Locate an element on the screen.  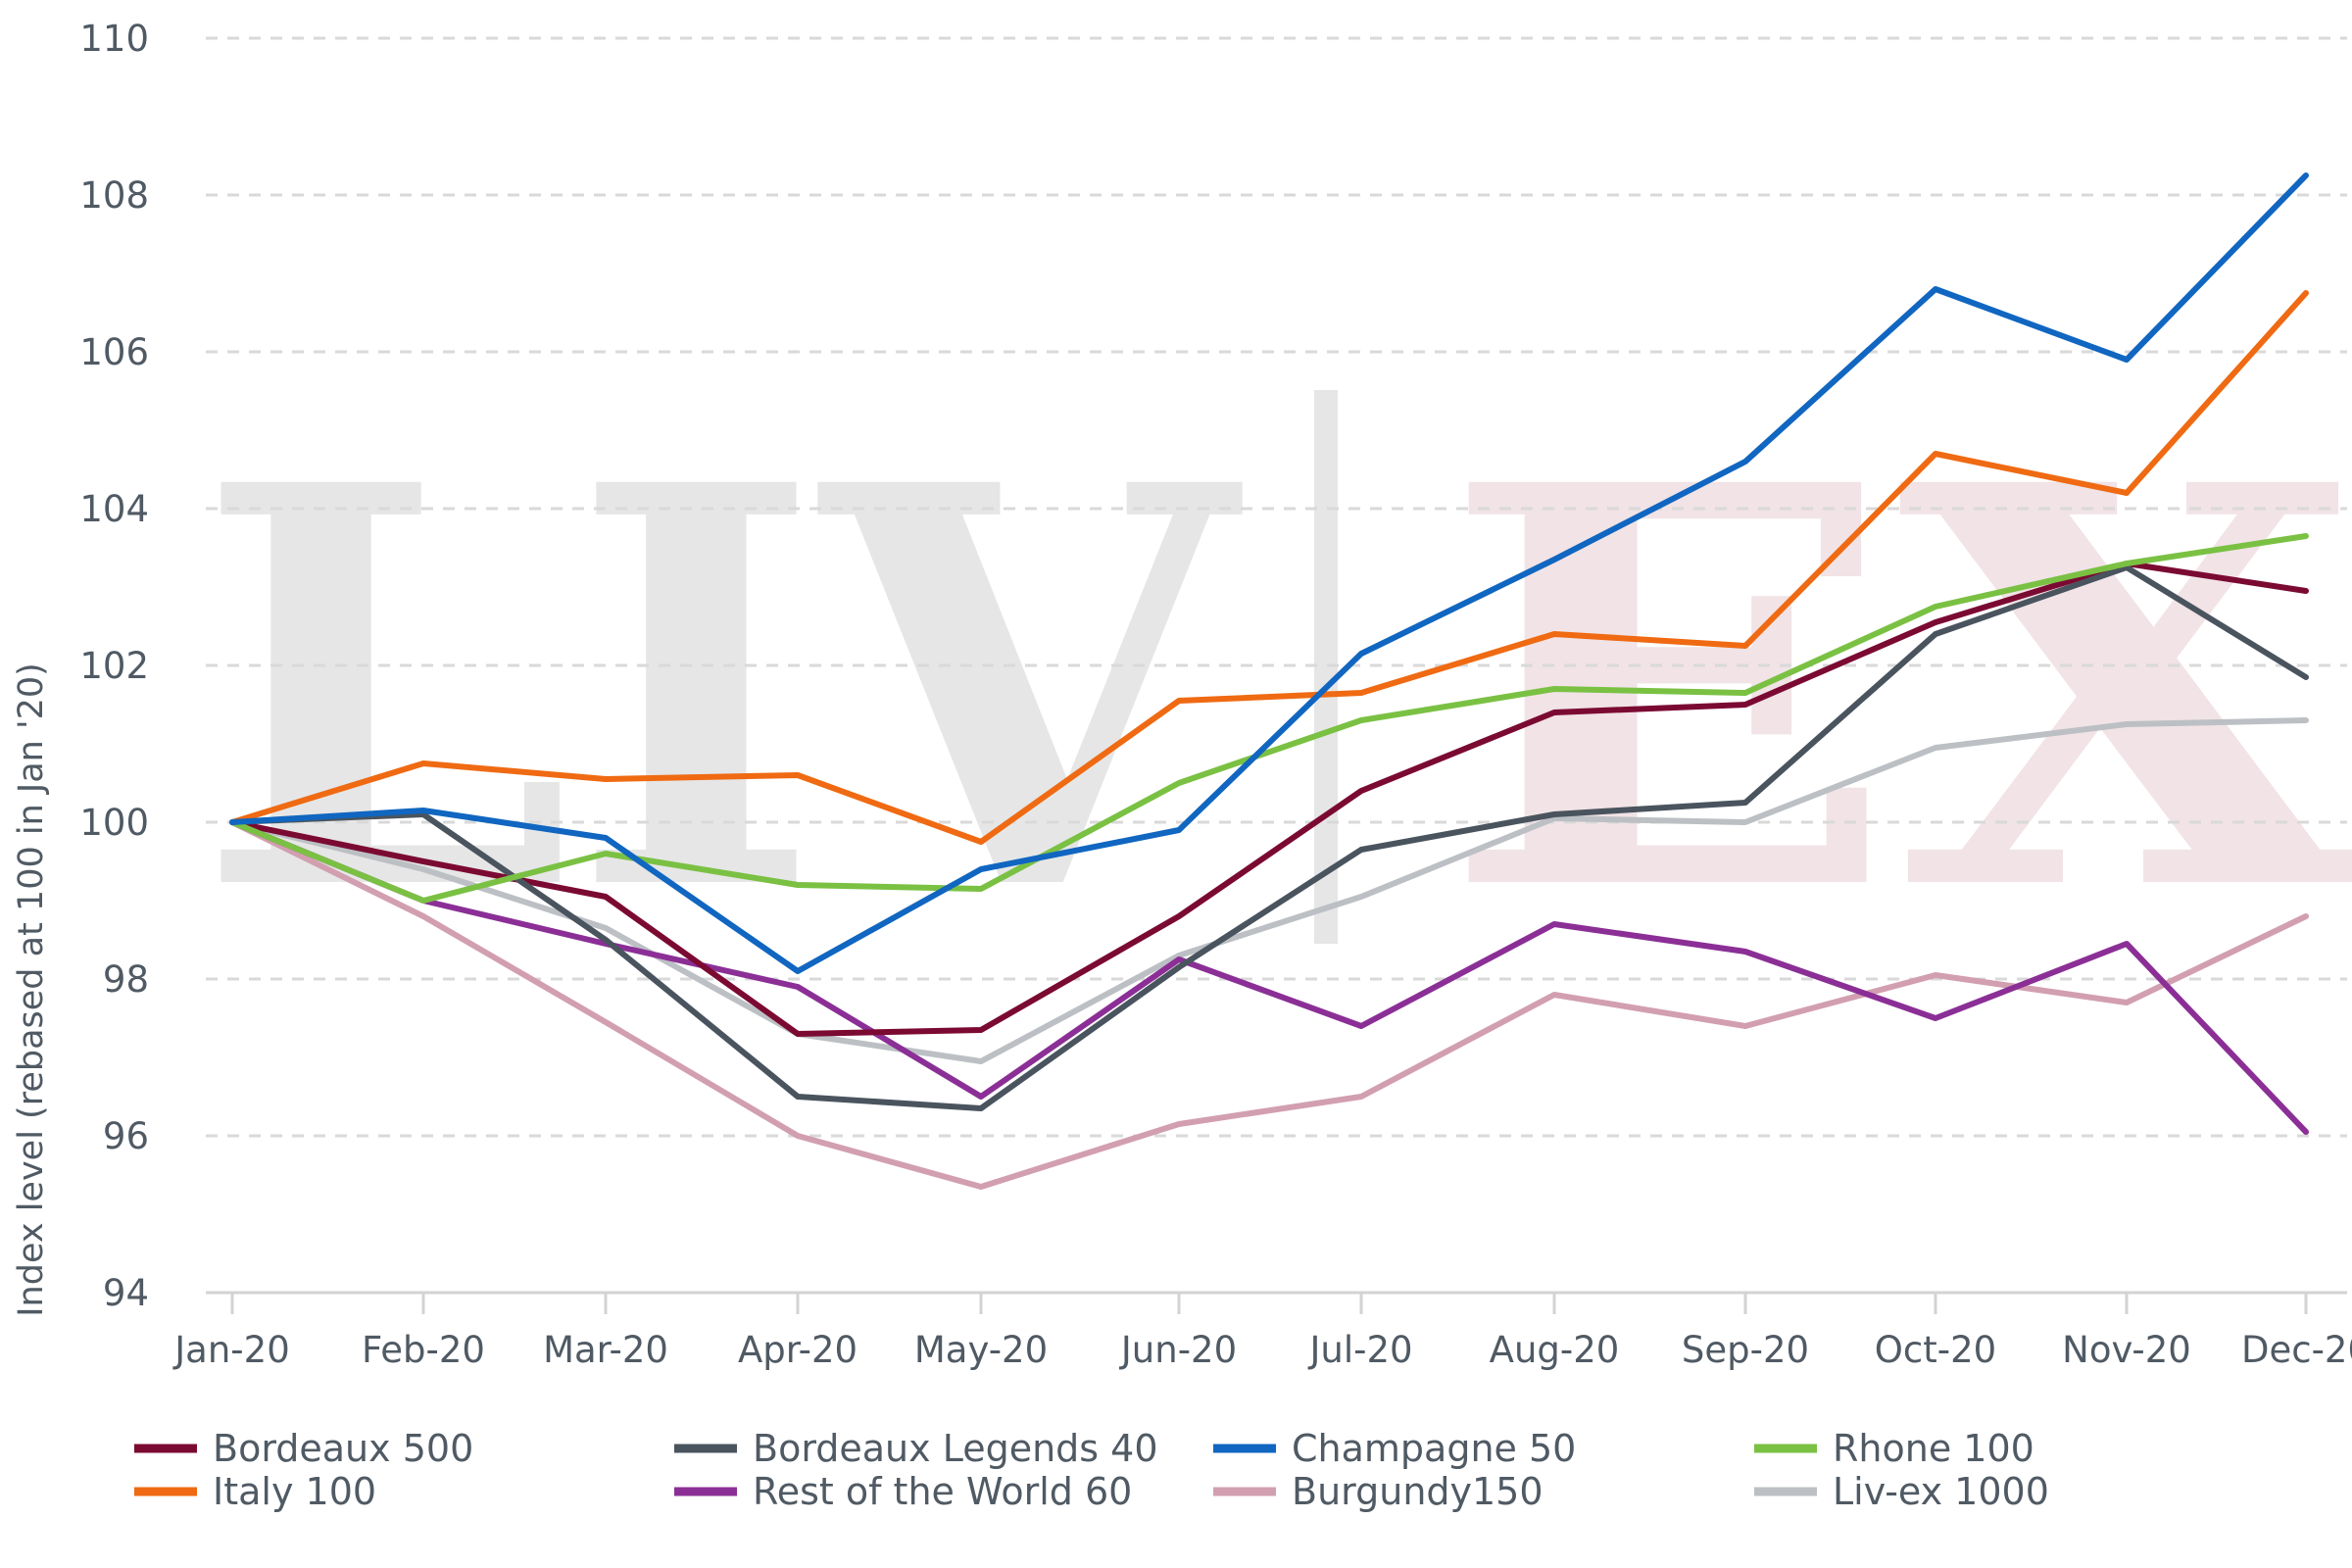
y-tick-label: 104 is located at coordinates (114, 509).